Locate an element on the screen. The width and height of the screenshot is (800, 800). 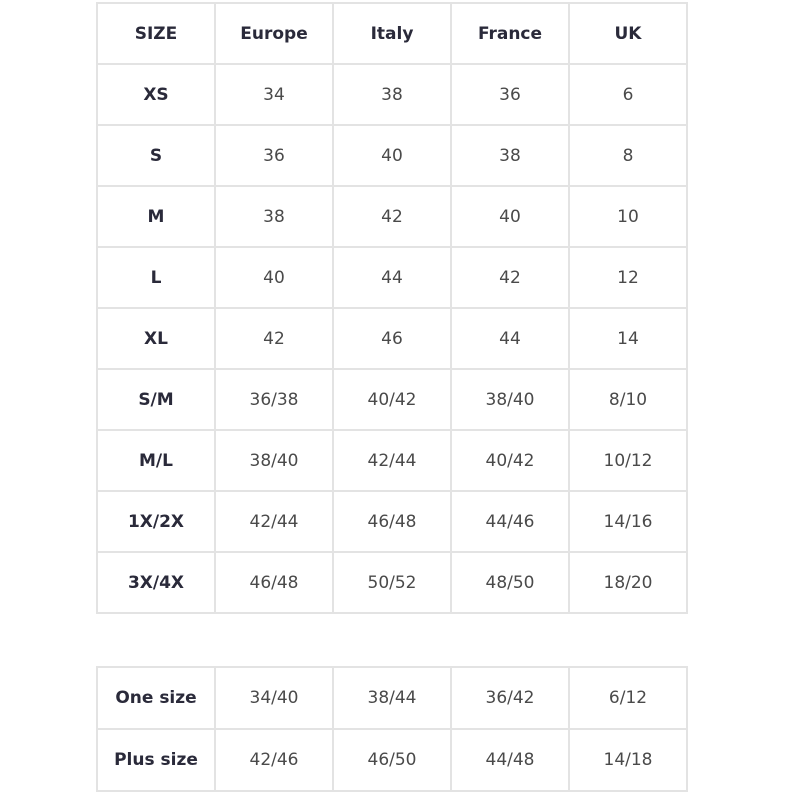
size-value-cell: 46/50 is located at coordinates (392, 760).